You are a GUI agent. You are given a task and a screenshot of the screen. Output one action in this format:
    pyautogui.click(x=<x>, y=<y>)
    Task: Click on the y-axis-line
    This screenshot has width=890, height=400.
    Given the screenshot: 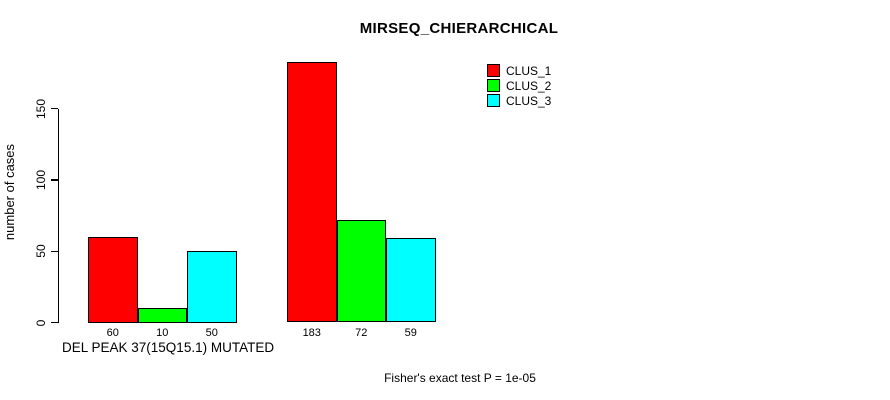 What is the action you would take?
    pyautogui.click(x=59, y=215)
    